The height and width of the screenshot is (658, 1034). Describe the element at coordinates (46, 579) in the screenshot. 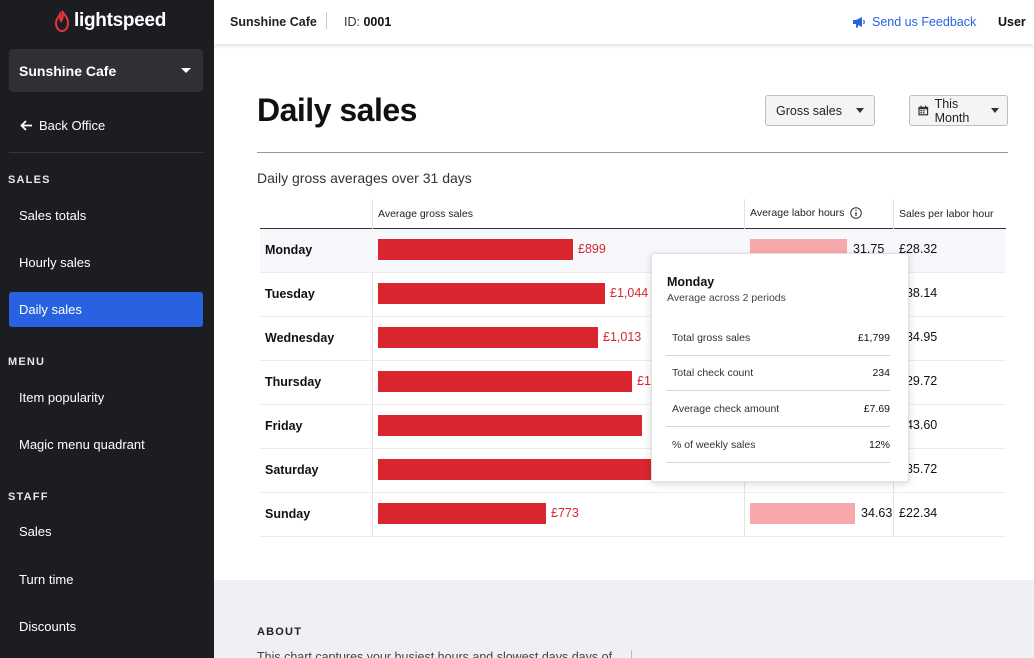

I see `sidebar-item-label: Turn time` at that location.